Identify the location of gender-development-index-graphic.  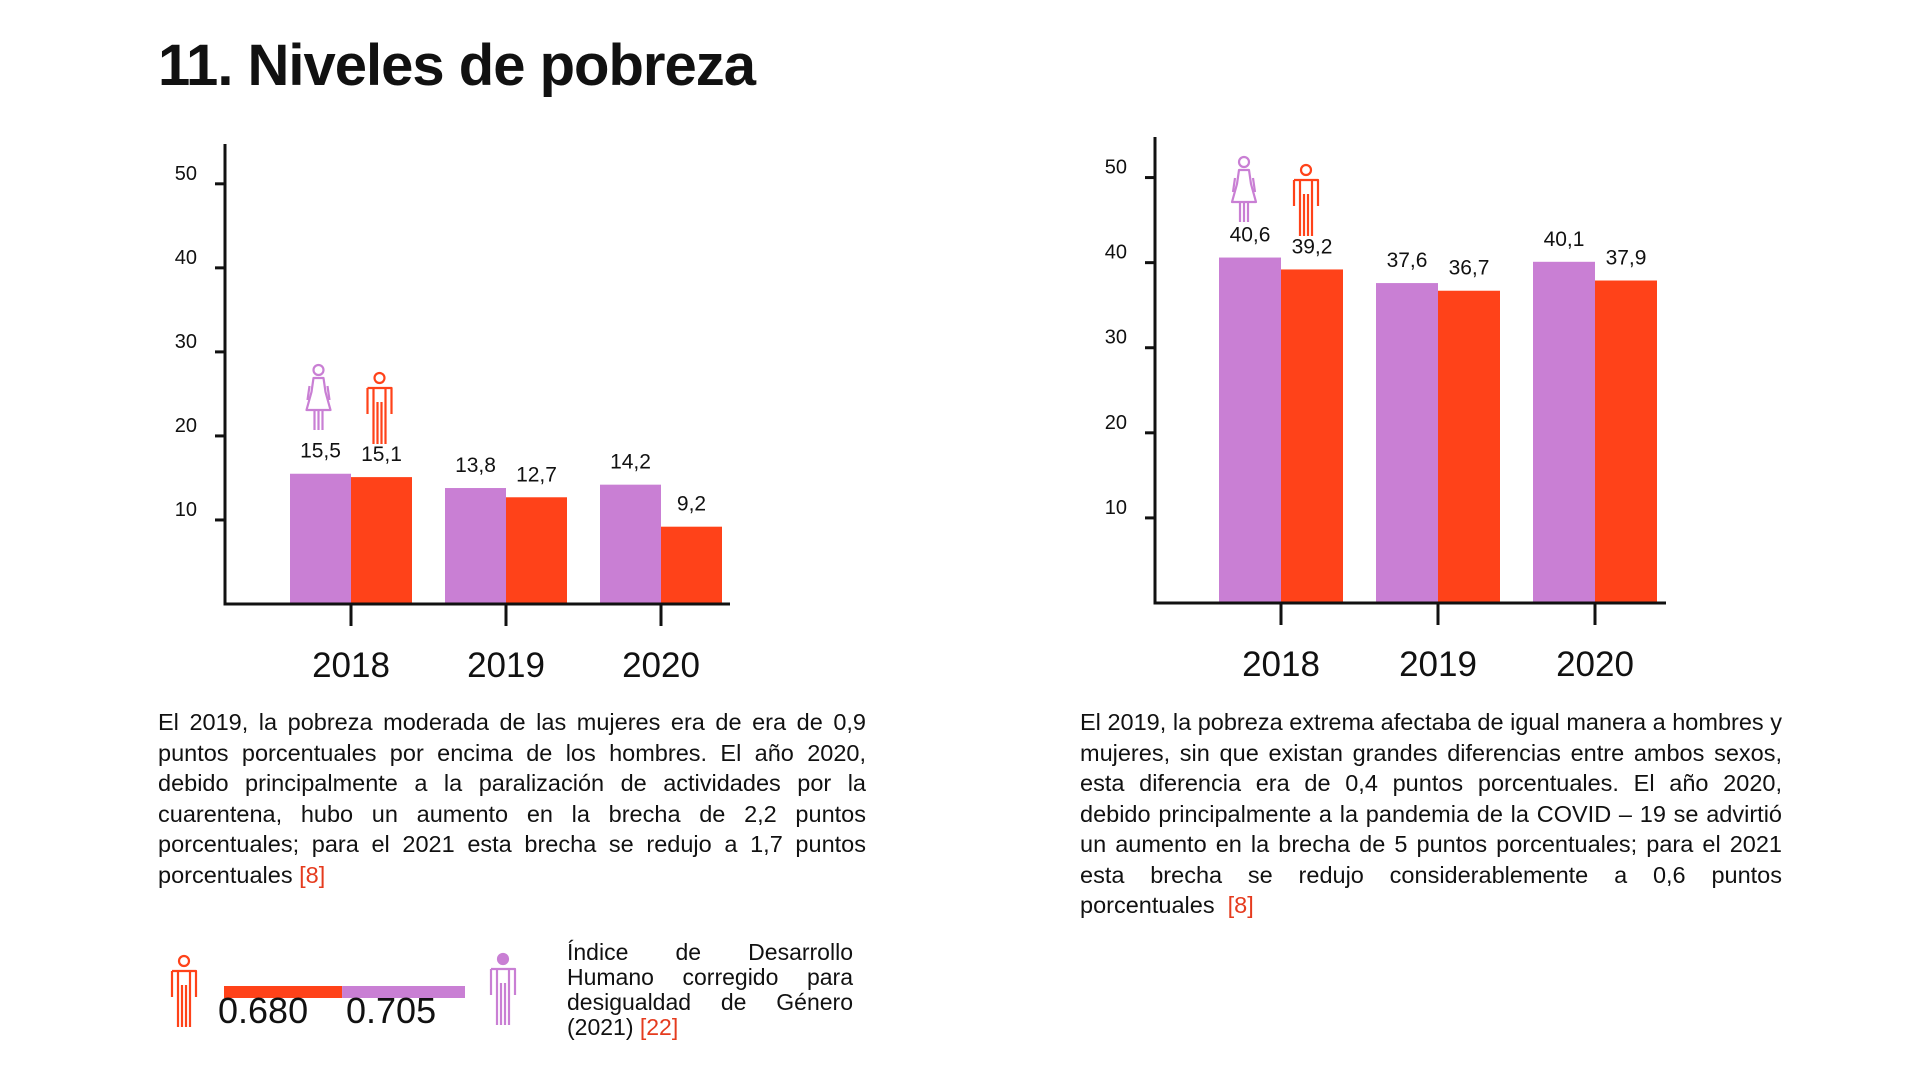
(343, 989).